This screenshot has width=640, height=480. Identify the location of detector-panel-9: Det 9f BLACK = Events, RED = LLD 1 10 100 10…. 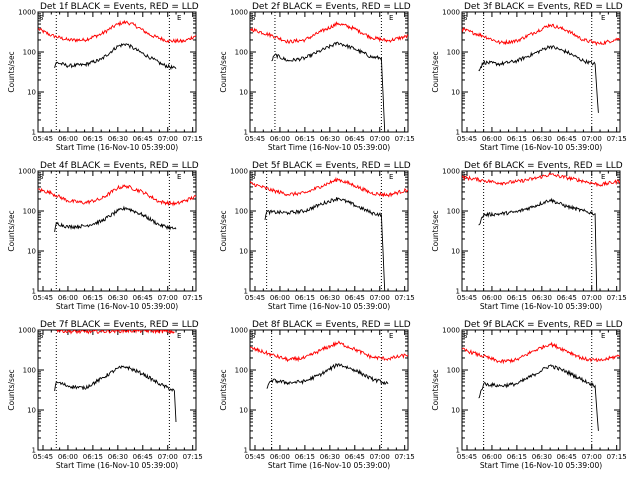
(529, 395).